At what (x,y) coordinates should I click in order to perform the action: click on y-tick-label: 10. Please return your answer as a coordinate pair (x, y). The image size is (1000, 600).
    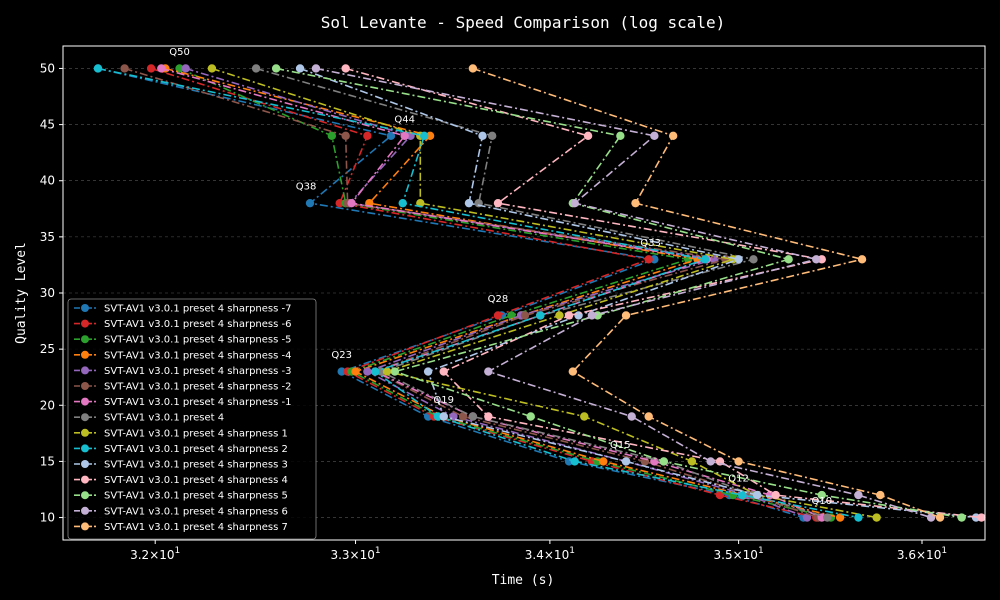
    Looking at the image, I should click on (47, 518).